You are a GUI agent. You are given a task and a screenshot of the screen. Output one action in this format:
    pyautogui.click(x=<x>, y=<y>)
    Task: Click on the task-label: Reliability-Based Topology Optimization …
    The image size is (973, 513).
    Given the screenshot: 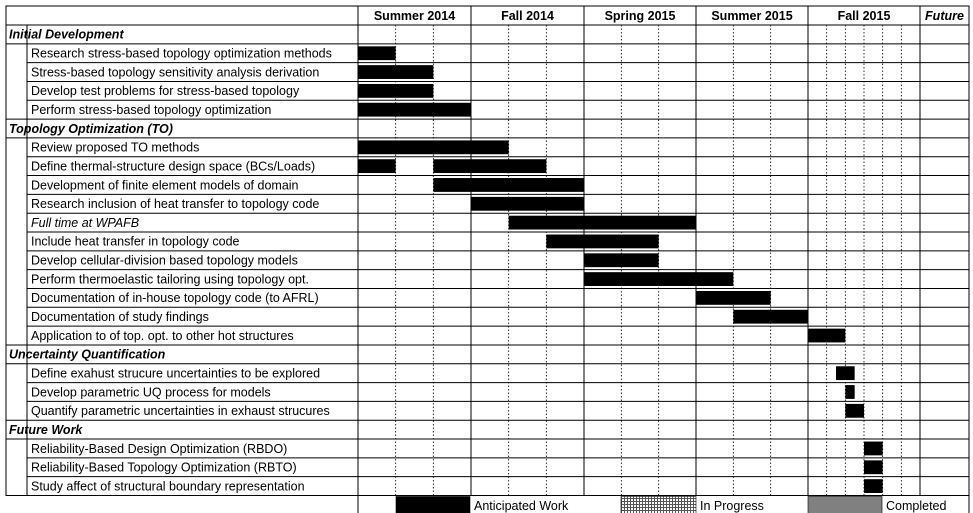 What is the action you would take?
    pyautogui.click(x=164, y=468)
    